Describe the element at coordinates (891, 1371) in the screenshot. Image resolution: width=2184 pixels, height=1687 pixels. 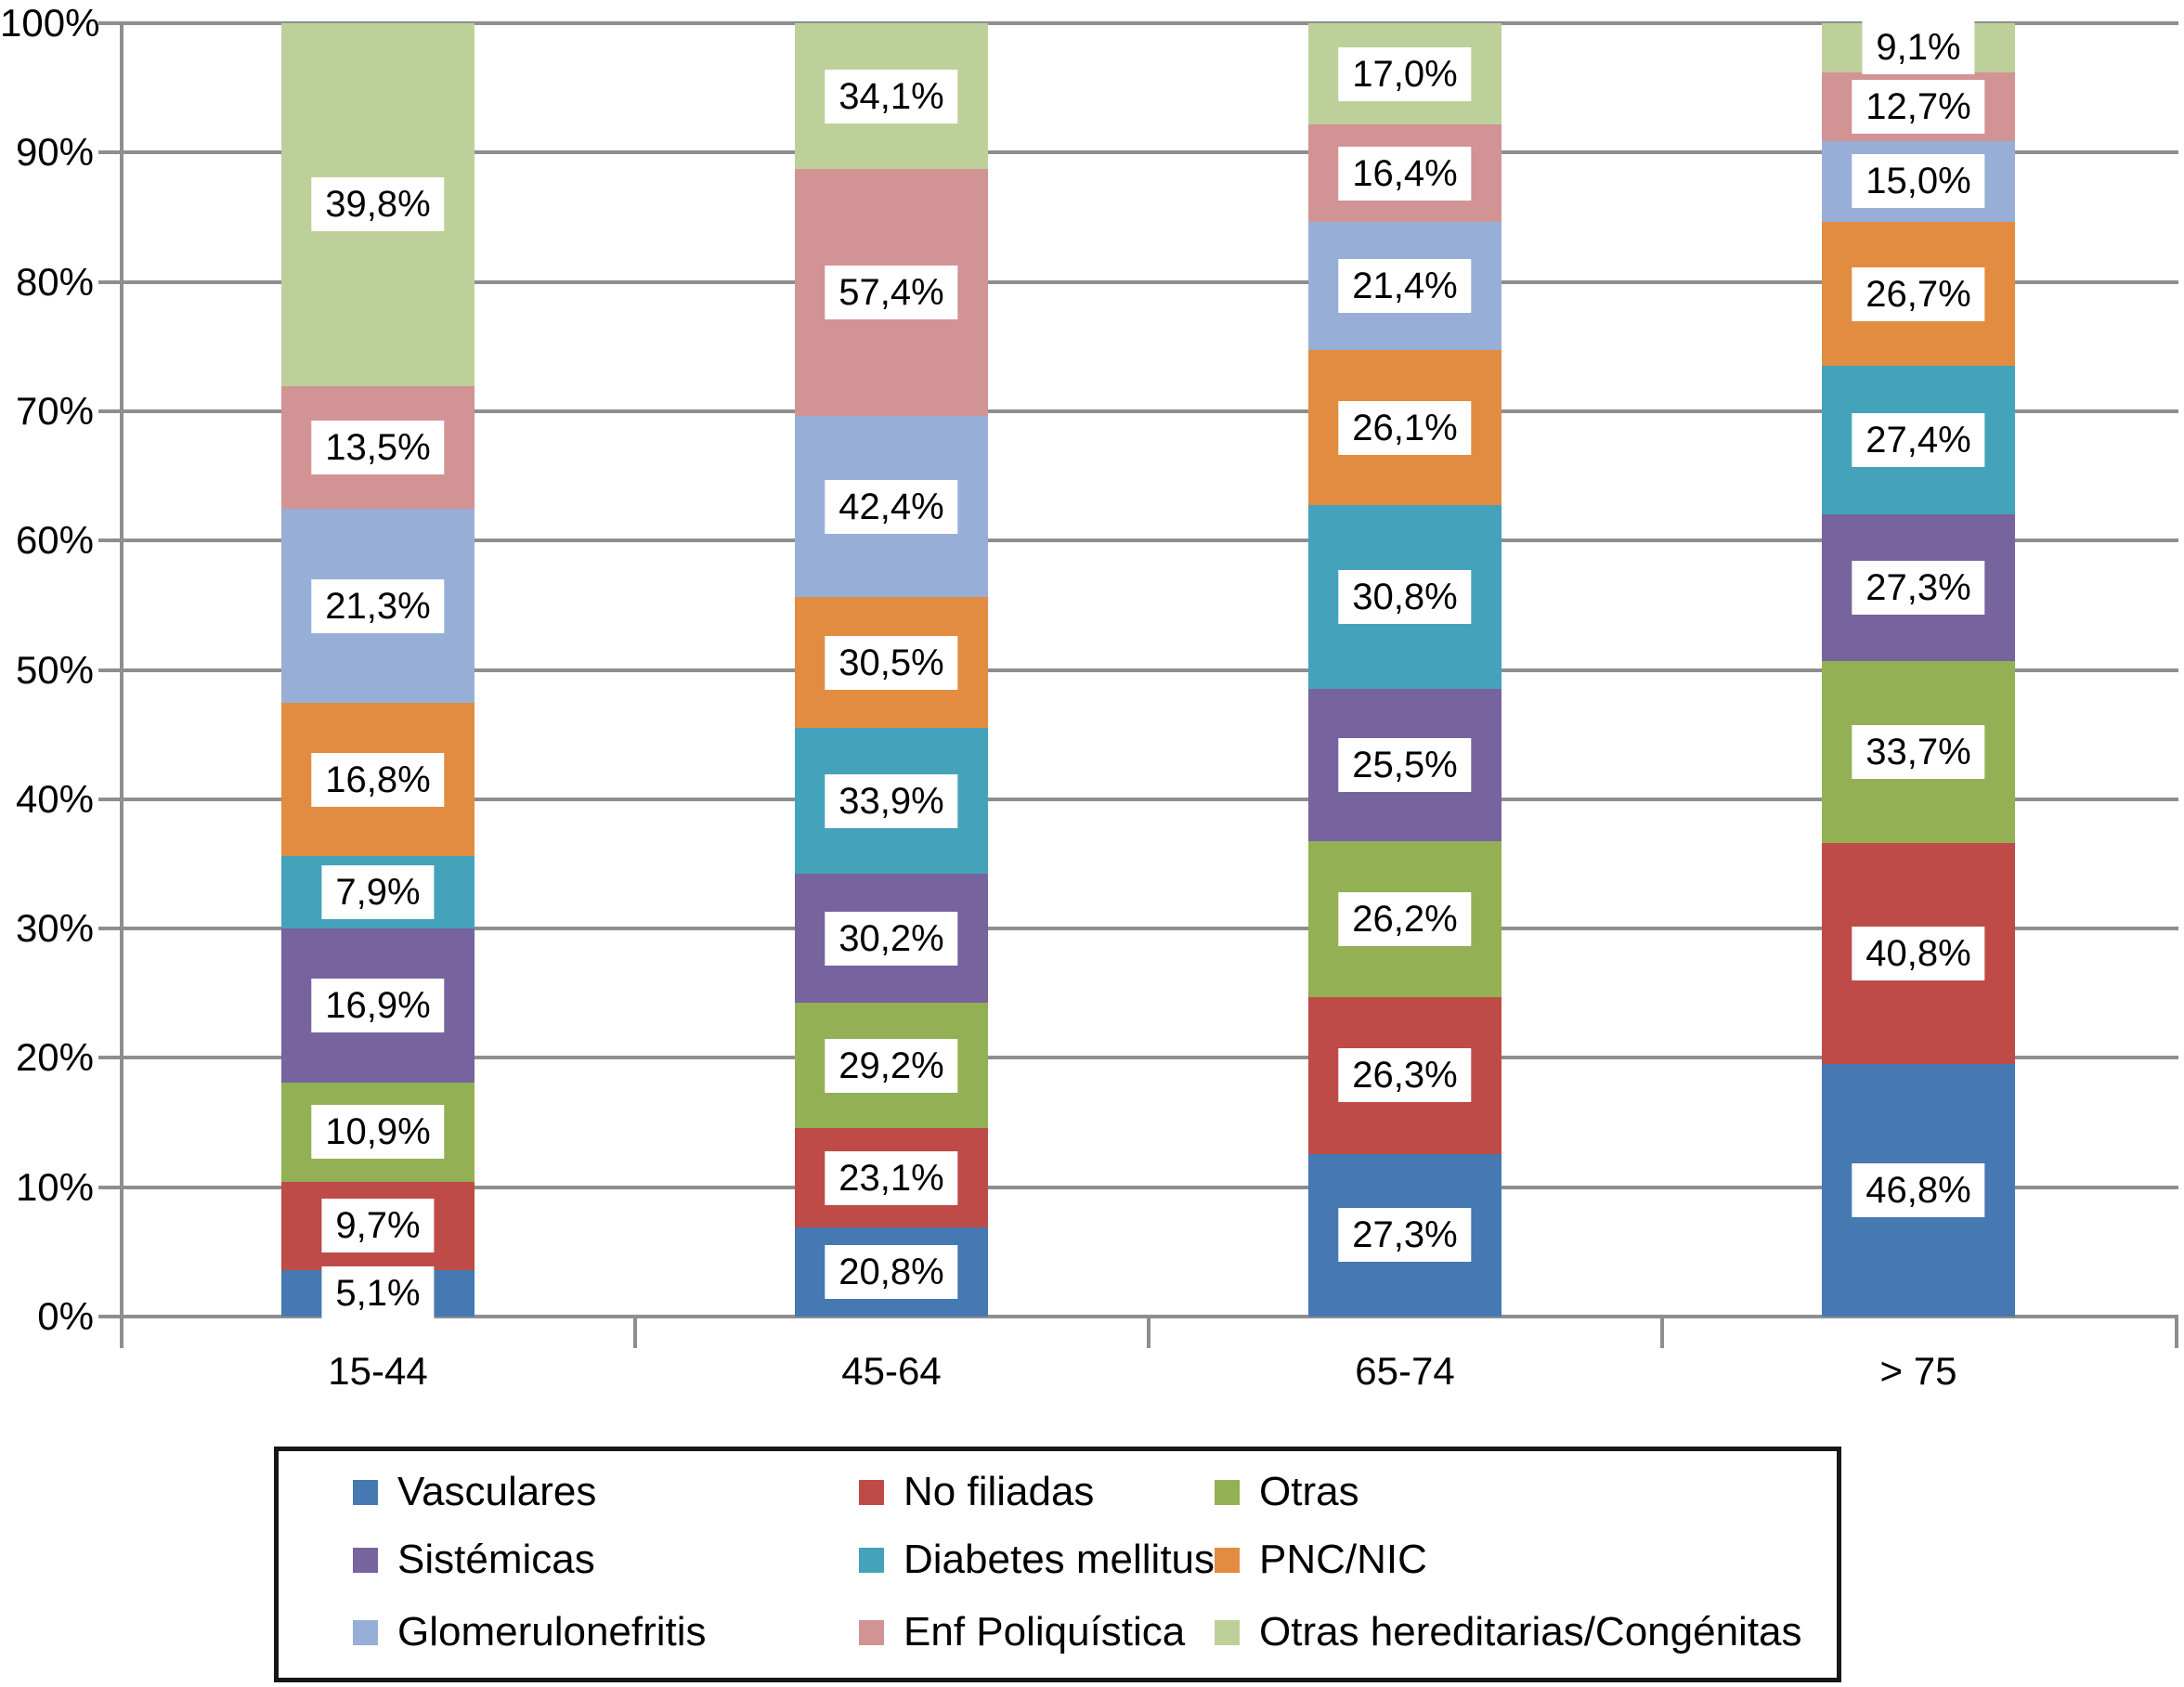
I see `x-axis-category-label: 45-64` at that location.